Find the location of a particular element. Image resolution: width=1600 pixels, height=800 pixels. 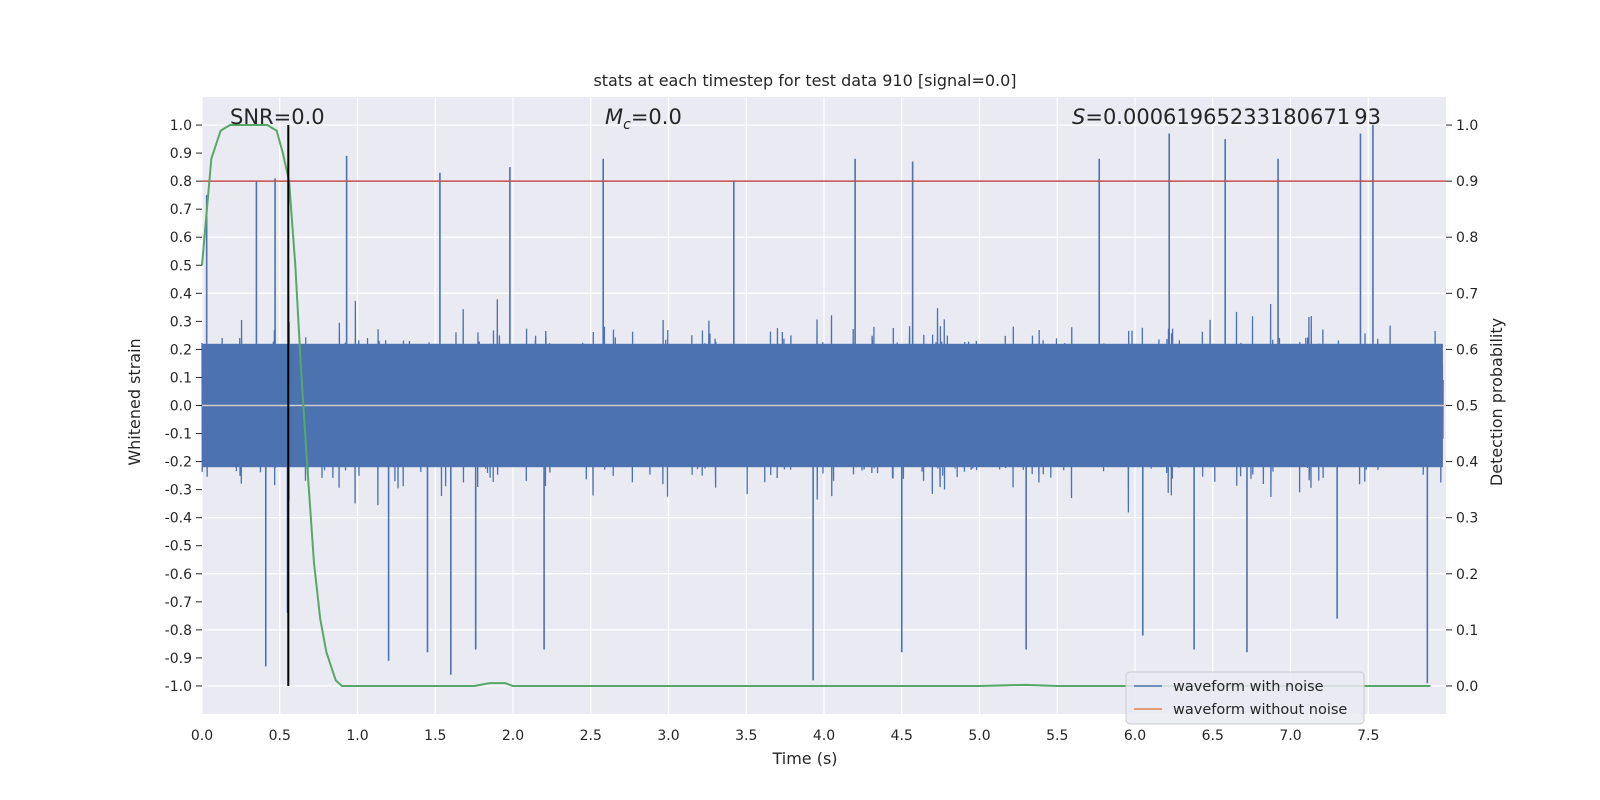

x-tick-label: 7.5 is located at coordinates (1368, 736).